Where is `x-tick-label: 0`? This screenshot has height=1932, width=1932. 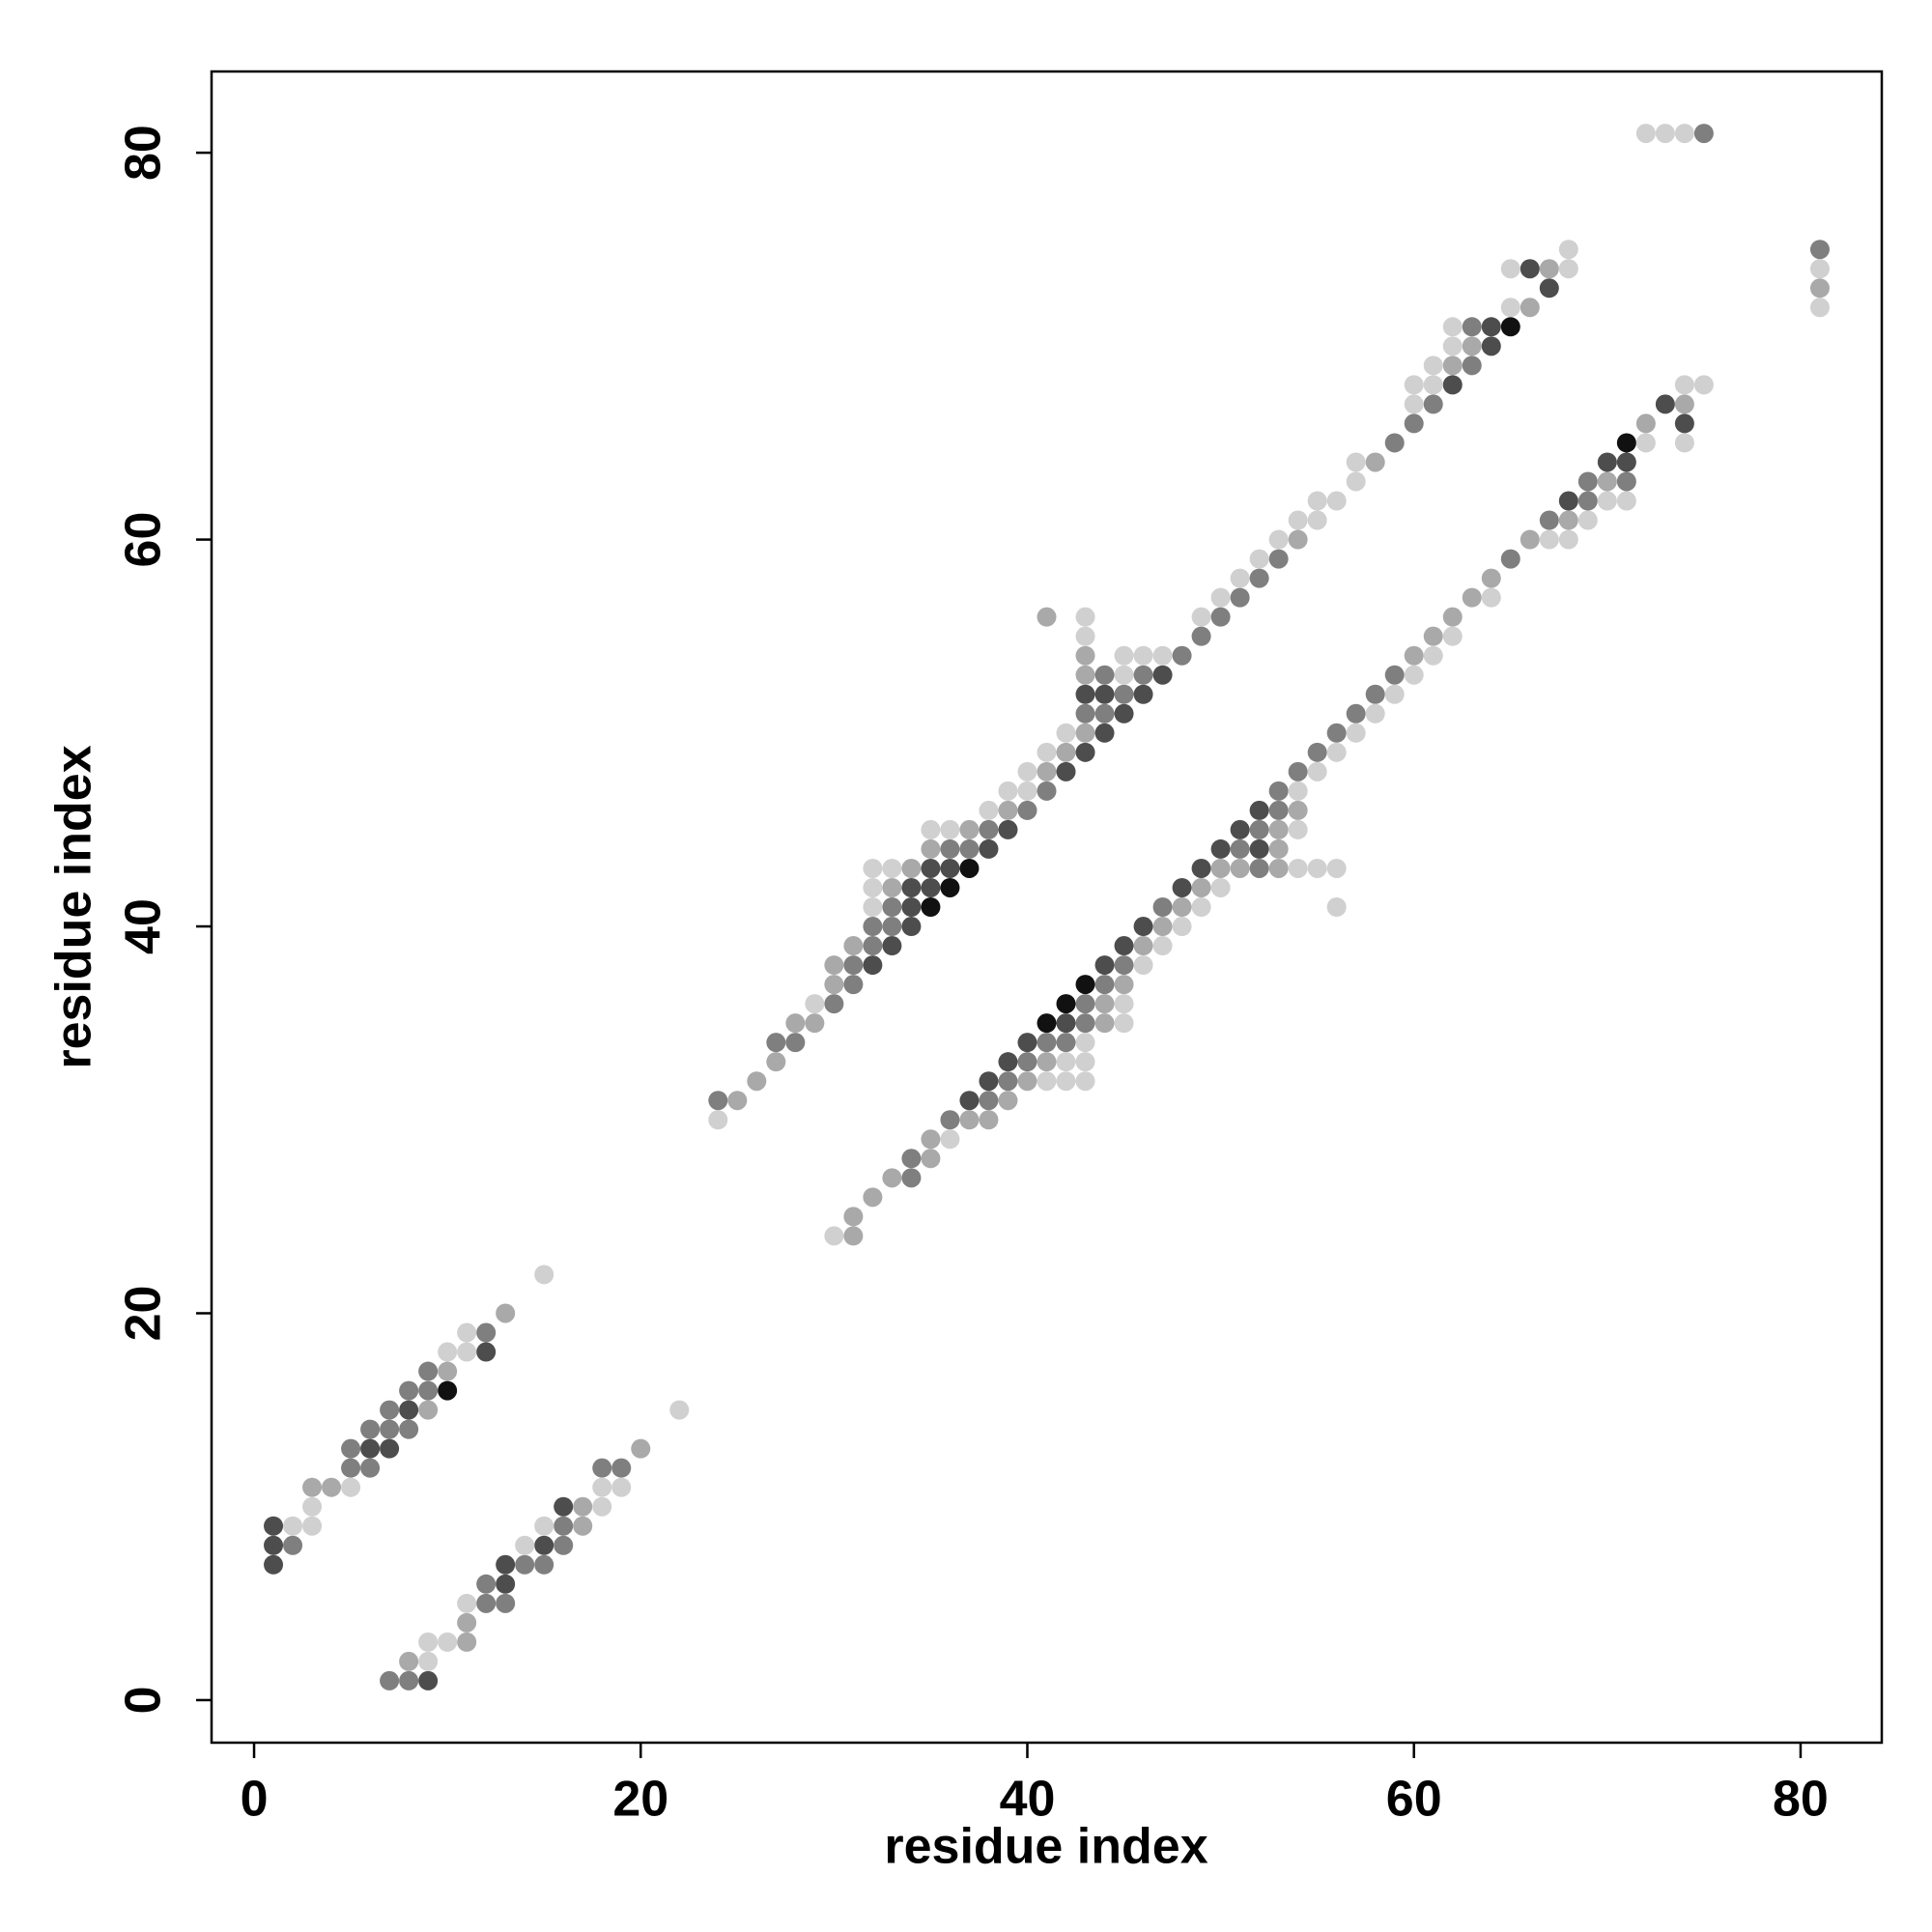
x-tick-label: 0 is located at coordinates (255, 1800).